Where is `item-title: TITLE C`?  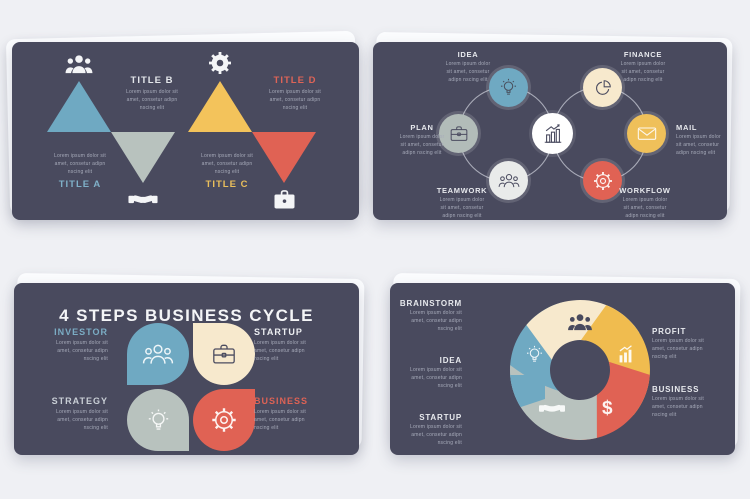
item-title: TITLE C is located at coordinates (227, 185).